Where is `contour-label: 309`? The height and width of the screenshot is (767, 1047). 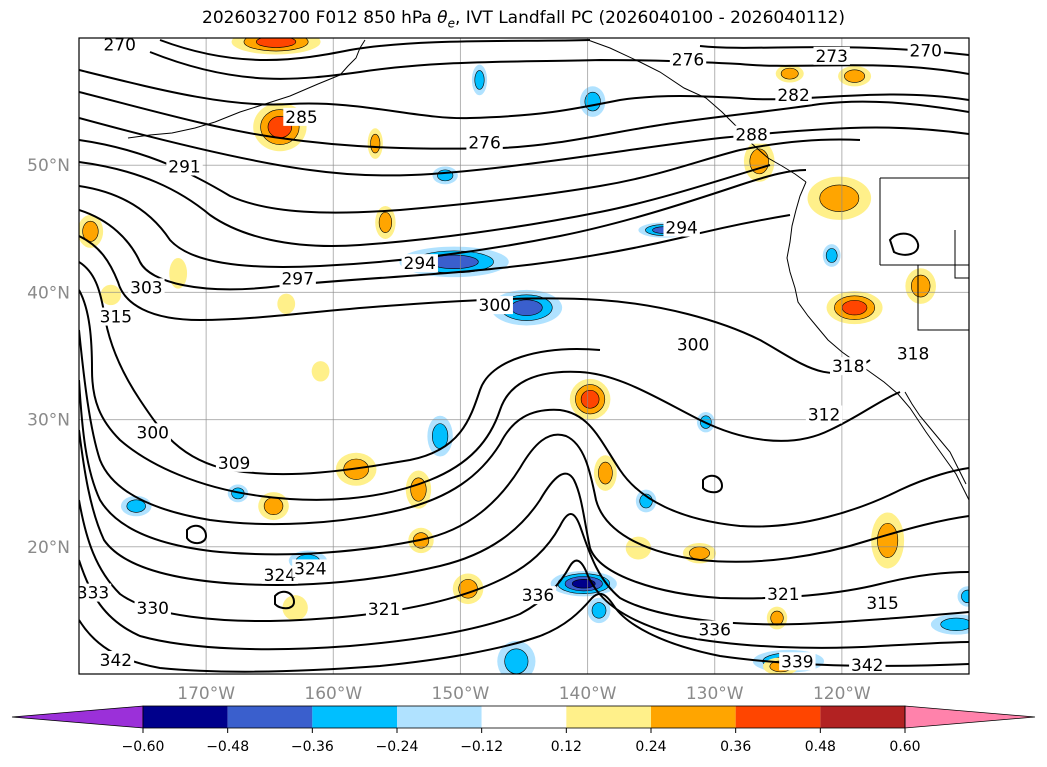 contour-label: 309 is located at coordinates (234, 464).